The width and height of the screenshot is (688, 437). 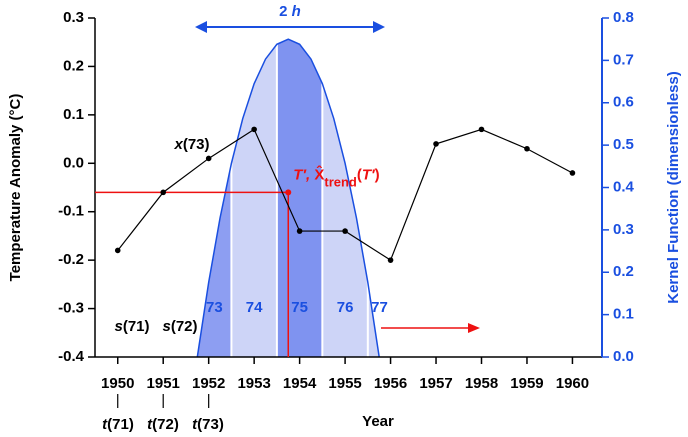 What do you see at coordinates (359, 174) in the screenshot?
I see `estimate-label-part: (` at bounding box center [359, 174].